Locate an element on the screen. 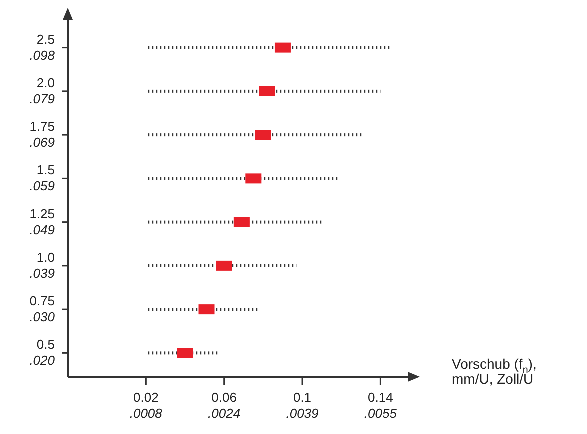 This screenshot has width=587, height=434. x-tick-label: 0.1 is located at coordinates (302, 397).